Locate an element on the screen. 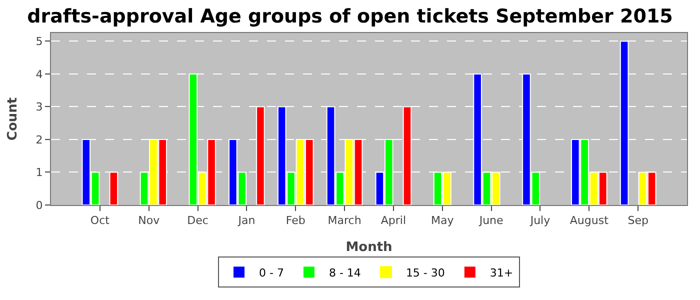  x-tick-label: April is located at coordinates (393, 221).